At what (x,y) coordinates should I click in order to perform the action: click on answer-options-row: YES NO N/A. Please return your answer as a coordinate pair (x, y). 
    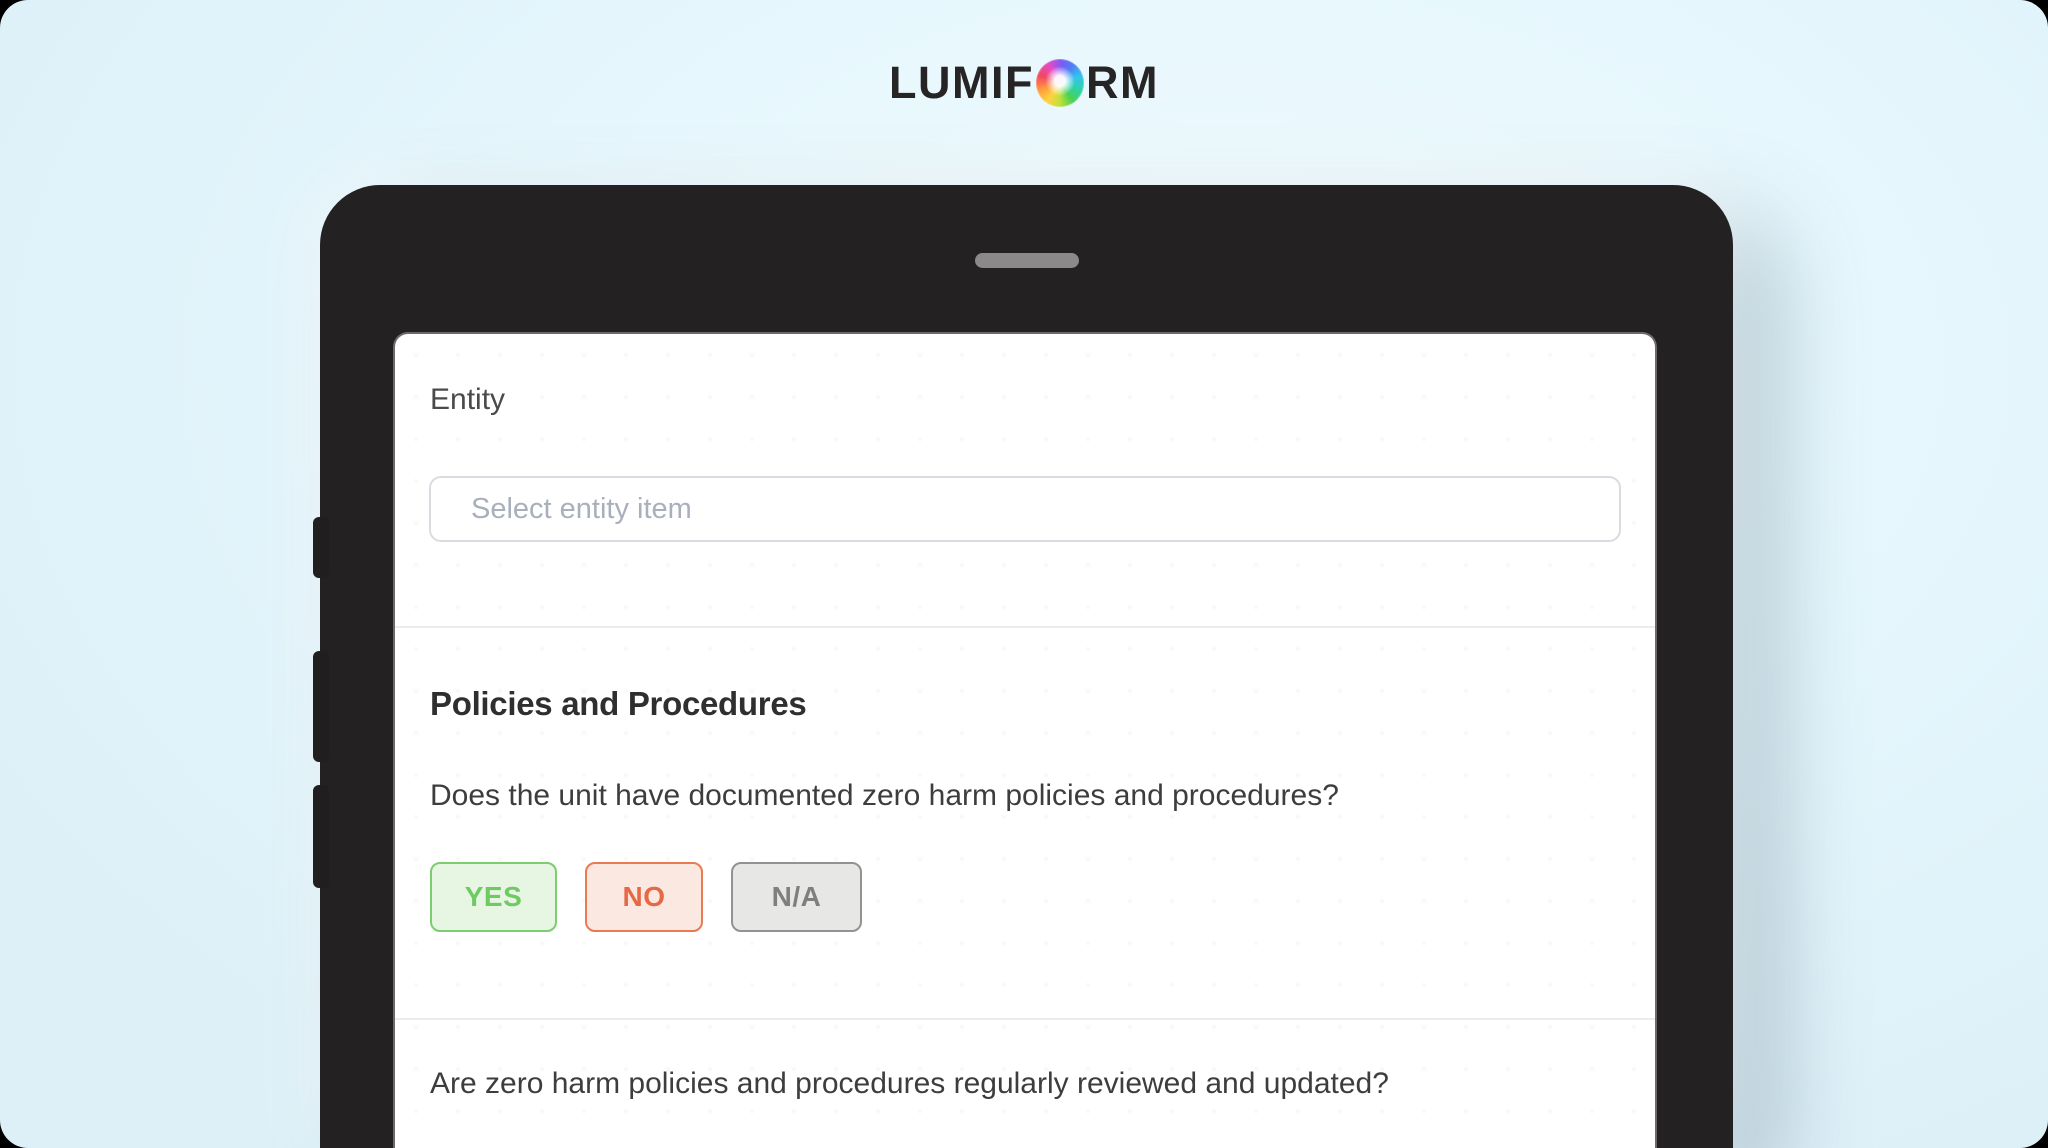
    Looking at the image, I should click on (646, 897).